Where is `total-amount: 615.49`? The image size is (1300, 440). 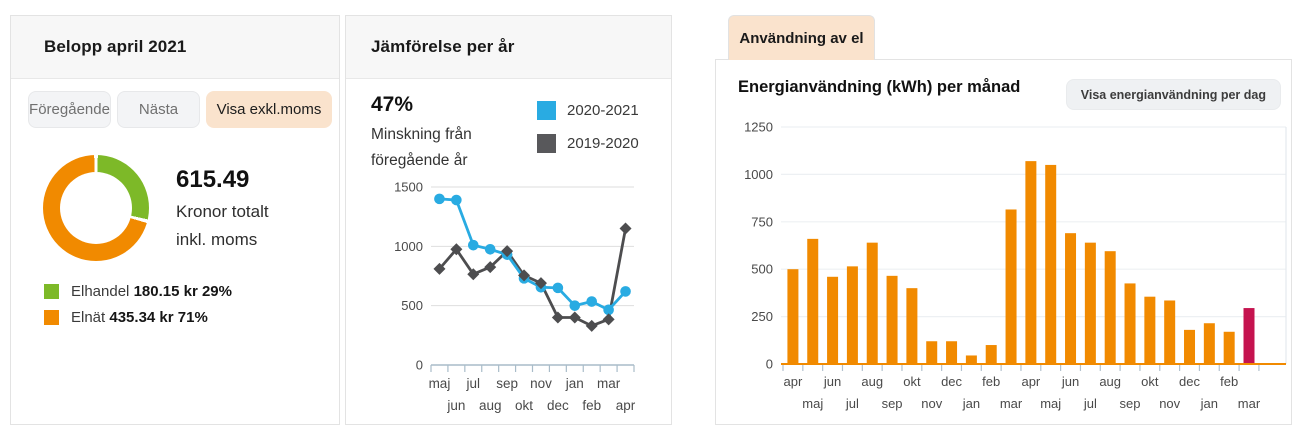
total-amount: 615.49 is located at coordinates (213, 179).